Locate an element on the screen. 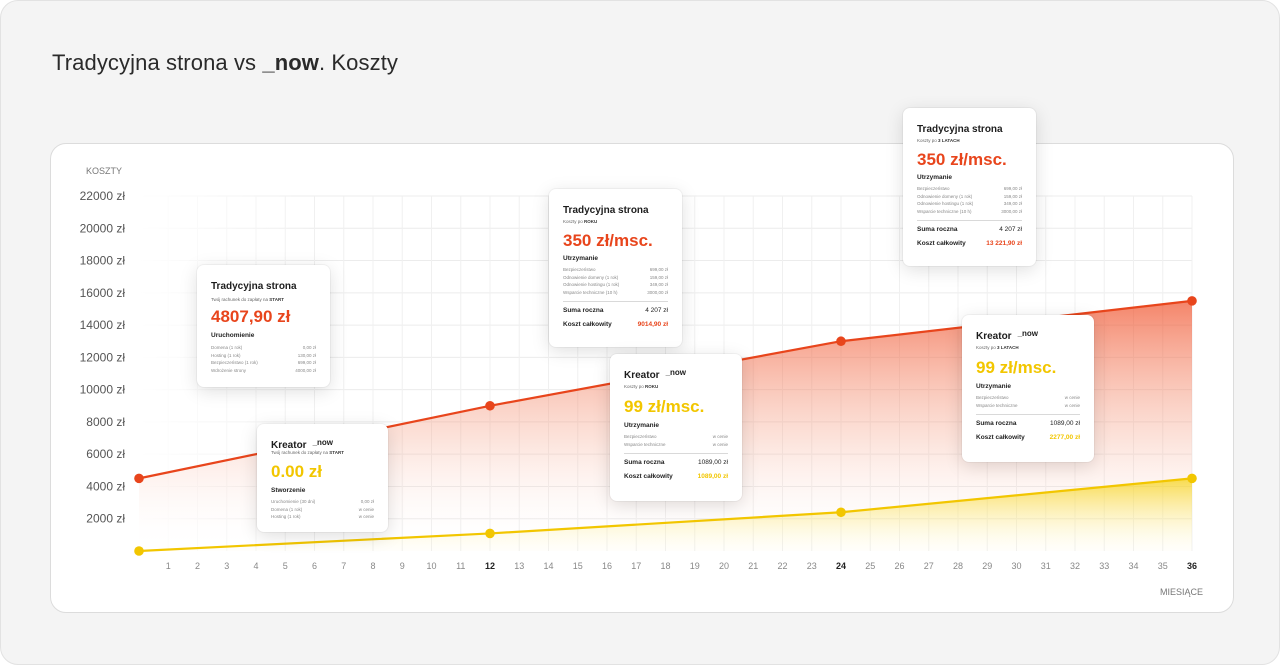 Image resolution: width=1280 pixels, height=665 pixels. total-cost: Koszt całkowity 2277,00 zł is located at coordinates (1028, 437).